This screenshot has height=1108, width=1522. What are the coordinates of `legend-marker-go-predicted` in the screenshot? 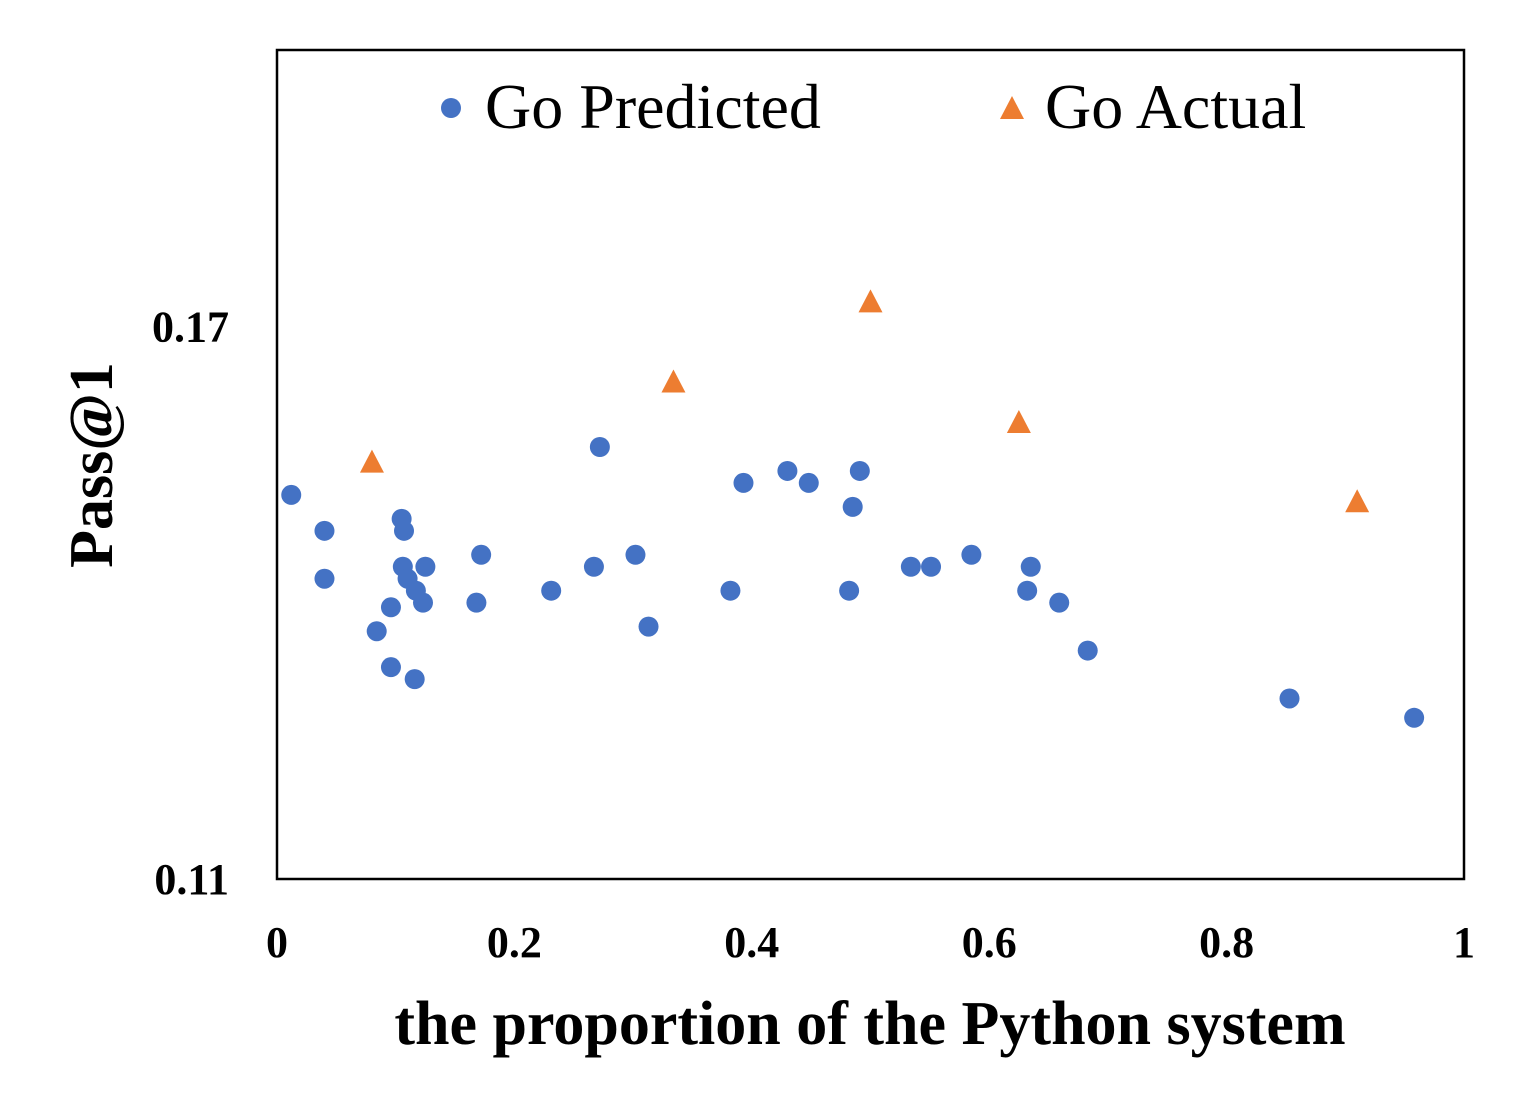 It's located at (451, 108).